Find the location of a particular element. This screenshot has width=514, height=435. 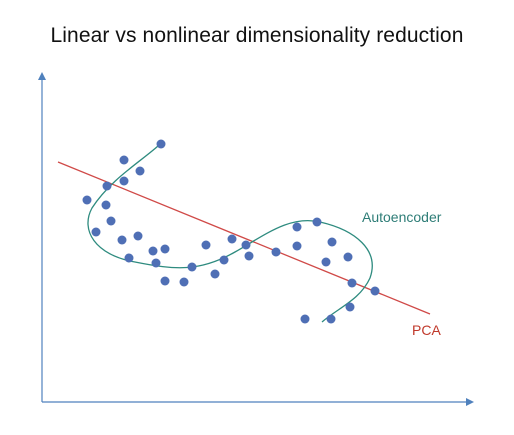

pca-label: PCA is located at coordinates (426, 330).